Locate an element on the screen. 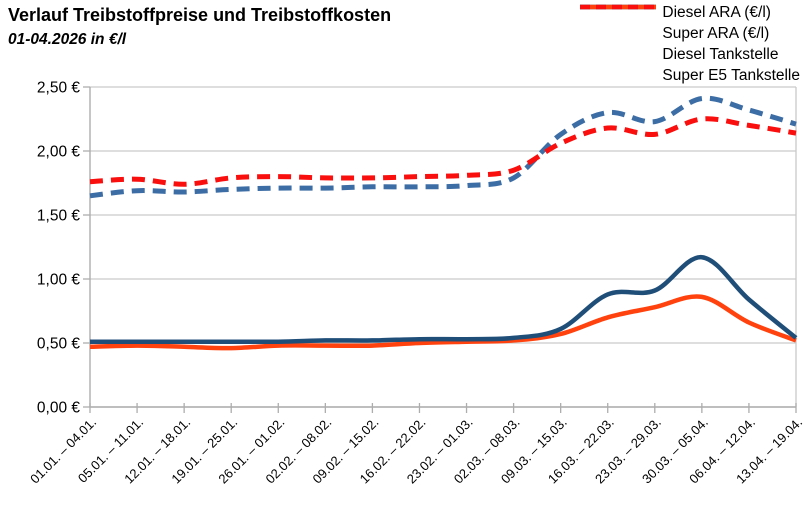 This screenshot has height=510, width=806. legend-item-diesel-tankstelle: Diesel Tankstelle is located at coordinates (689, 34).